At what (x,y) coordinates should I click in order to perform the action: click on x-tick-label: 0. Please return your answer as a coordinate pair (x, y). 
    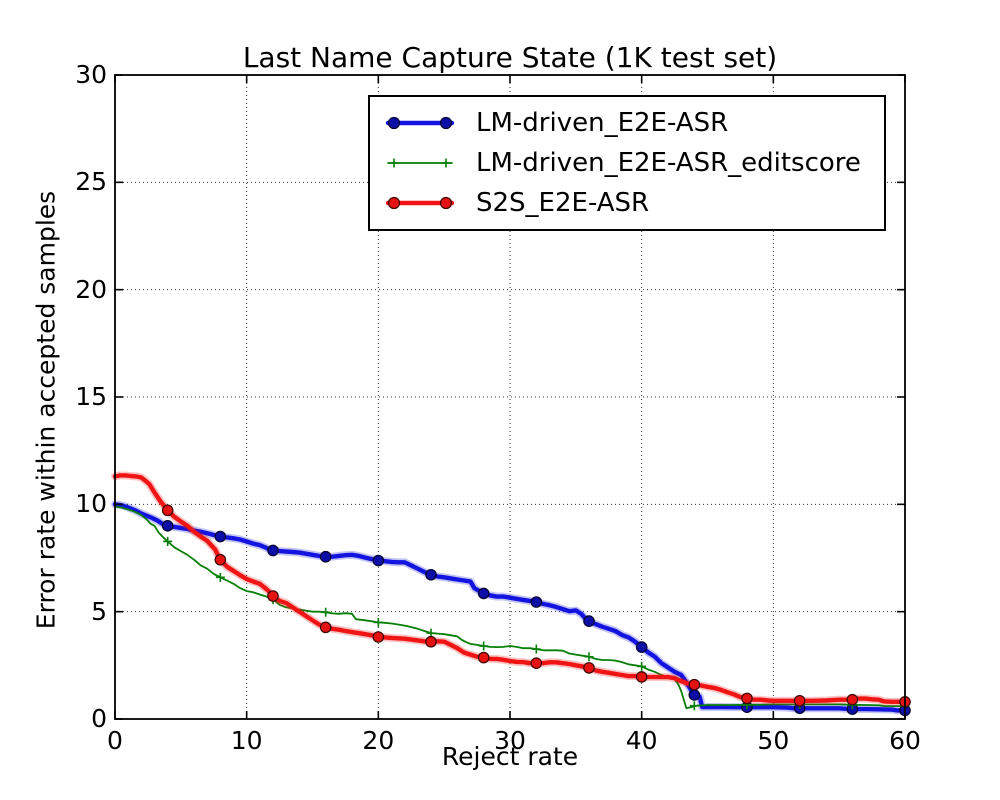
    Looking at the image, I should click on (115, 740).